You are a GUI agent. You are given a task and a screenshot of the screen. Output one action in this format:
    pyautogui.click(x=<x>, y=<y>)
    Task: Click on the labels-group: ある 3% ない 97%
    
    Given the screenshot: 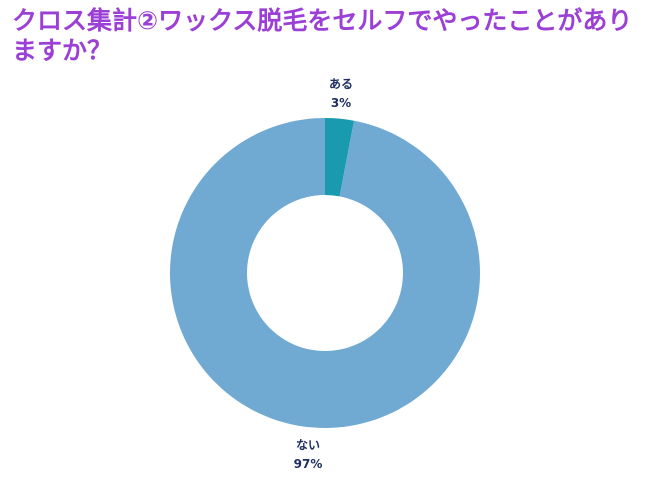 What is the action you would take?
    pyautogui.click(x=323, y=274)
    